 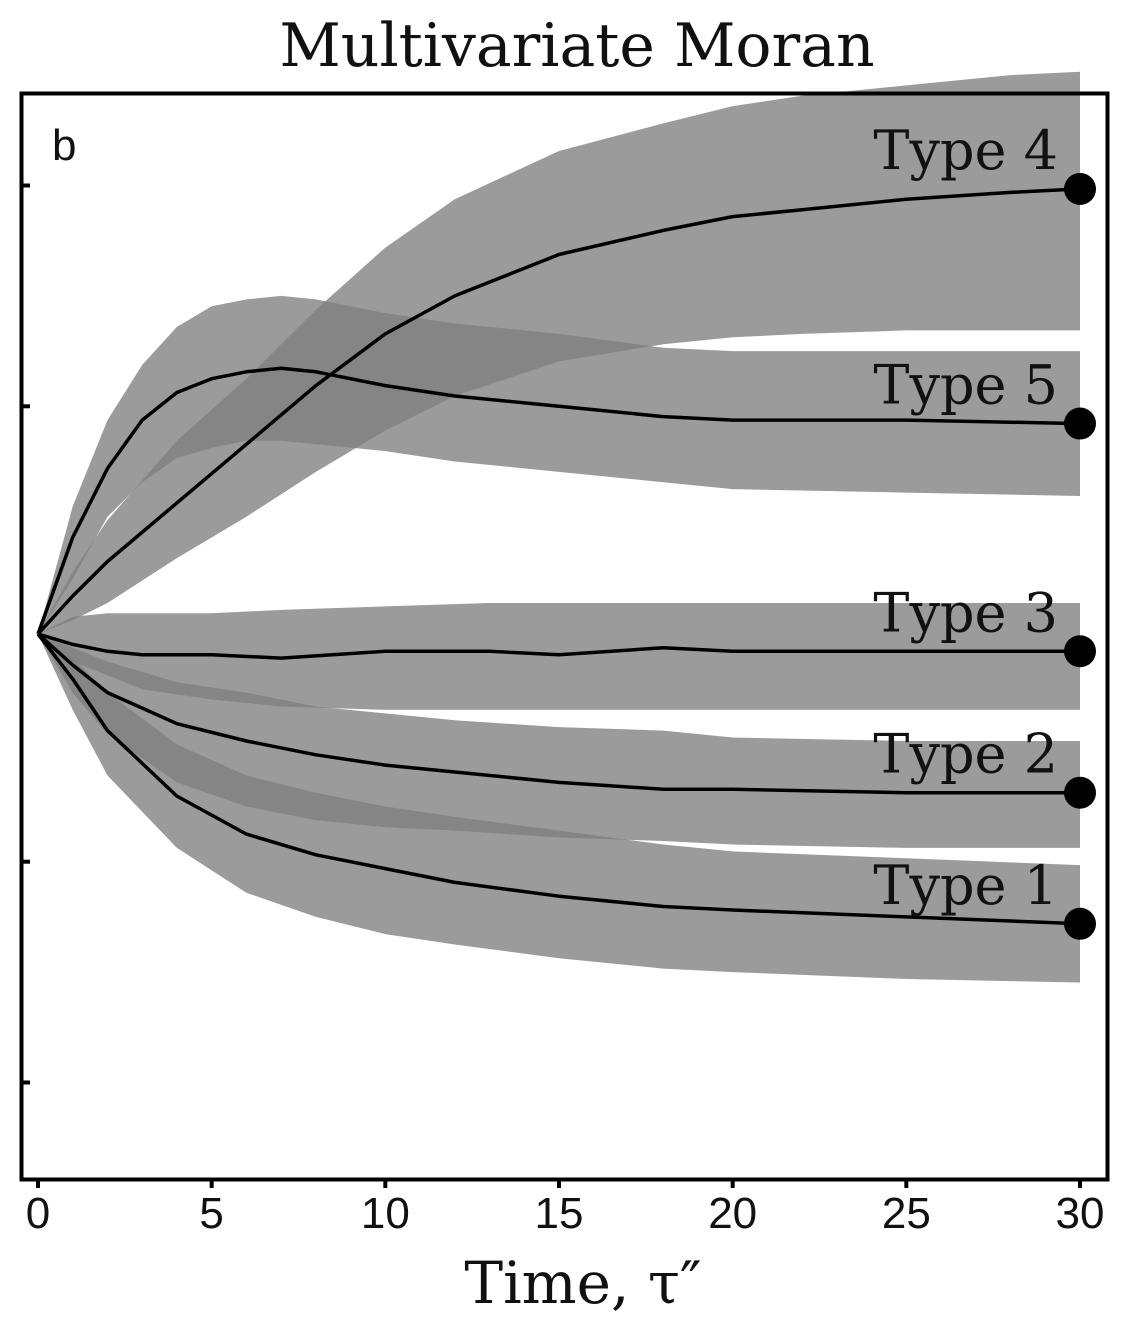 I want to click on label-type-4: Type 4, so click(x=965, y=150).